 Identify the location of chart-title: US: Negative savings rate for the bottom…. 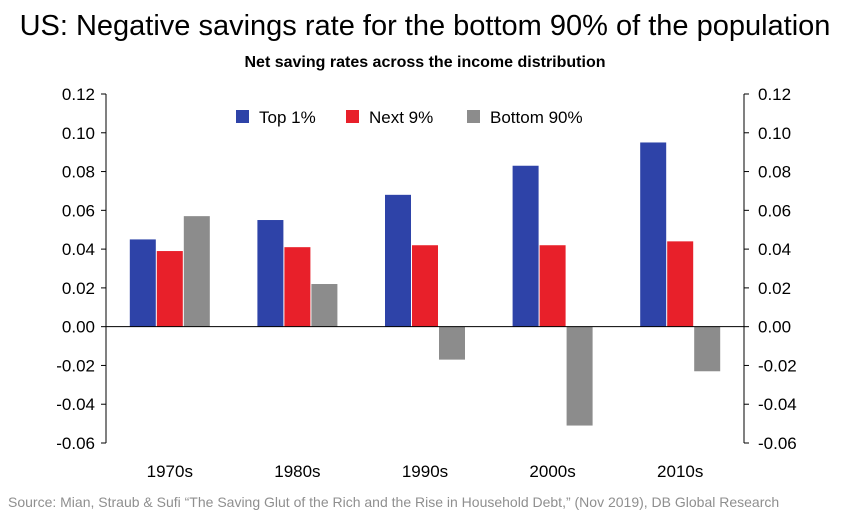
(425, 26).